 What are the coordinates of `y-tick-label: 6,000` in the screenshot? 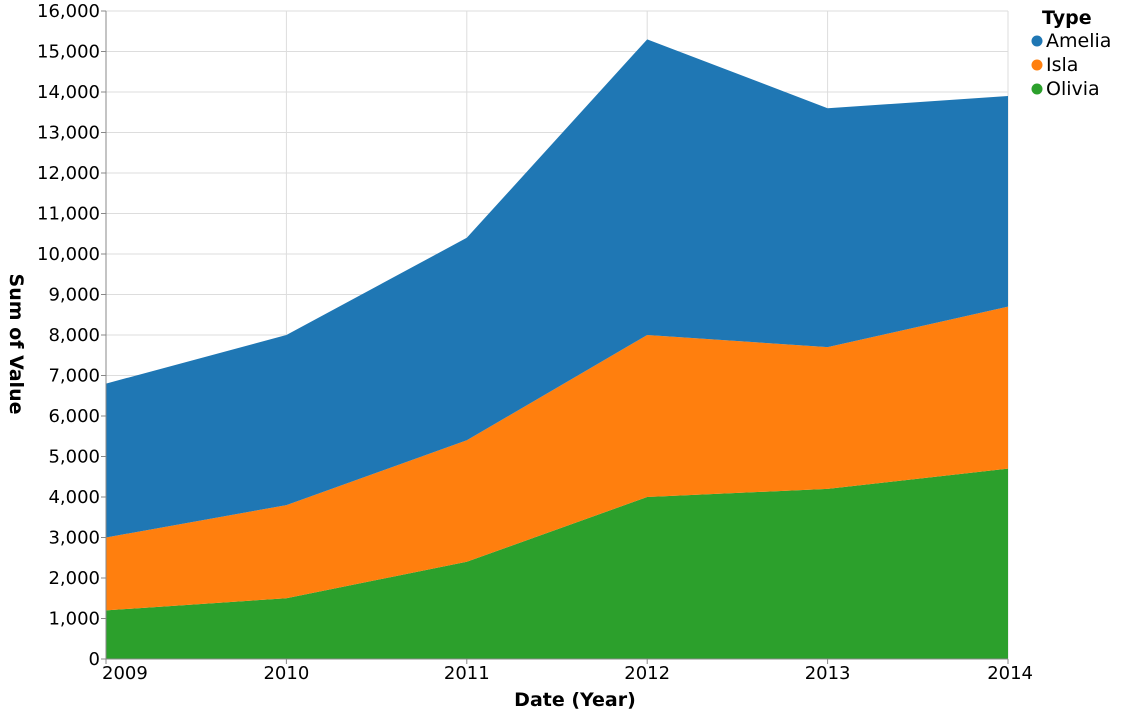 It's located at (74, 416).